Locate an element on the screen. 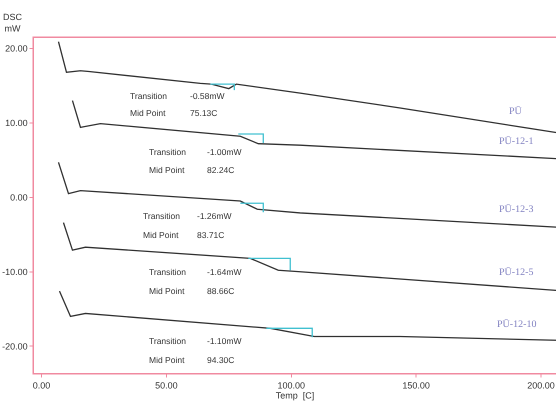 This screenshot has width=556, height=401. annotation: -1.64mW is located at coordinates (224, 272).